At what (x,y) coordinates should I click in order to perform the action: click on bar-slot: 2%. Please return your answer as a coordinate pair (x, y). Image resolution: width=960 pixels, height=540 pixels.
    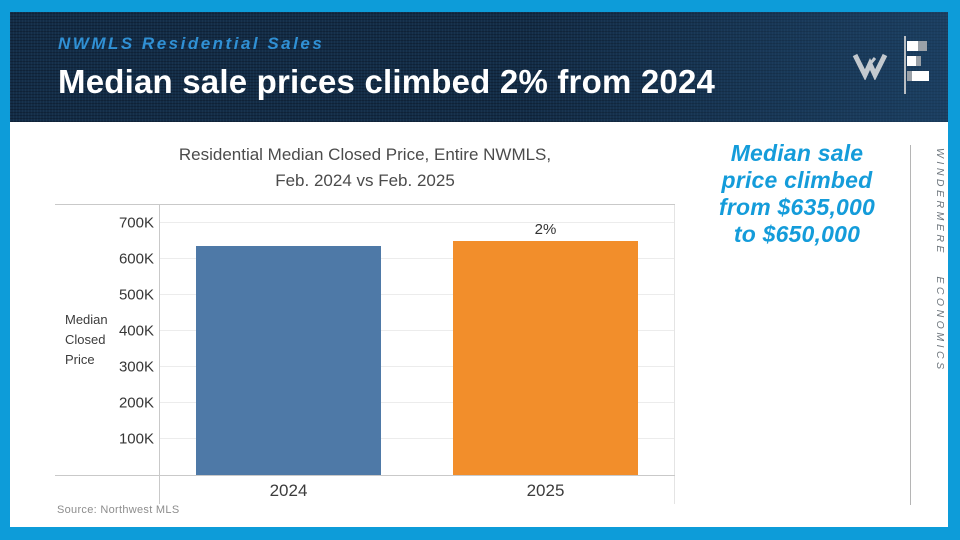
    Looking at the image, I should click on (545, 340).